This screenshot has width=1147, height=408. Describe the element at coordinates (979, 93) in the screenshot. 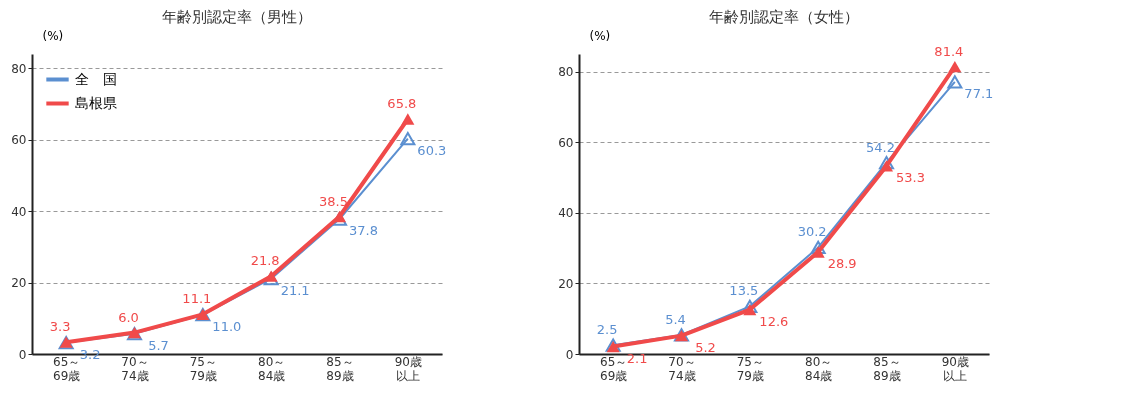

I see `data-label: 77.1` at that location.